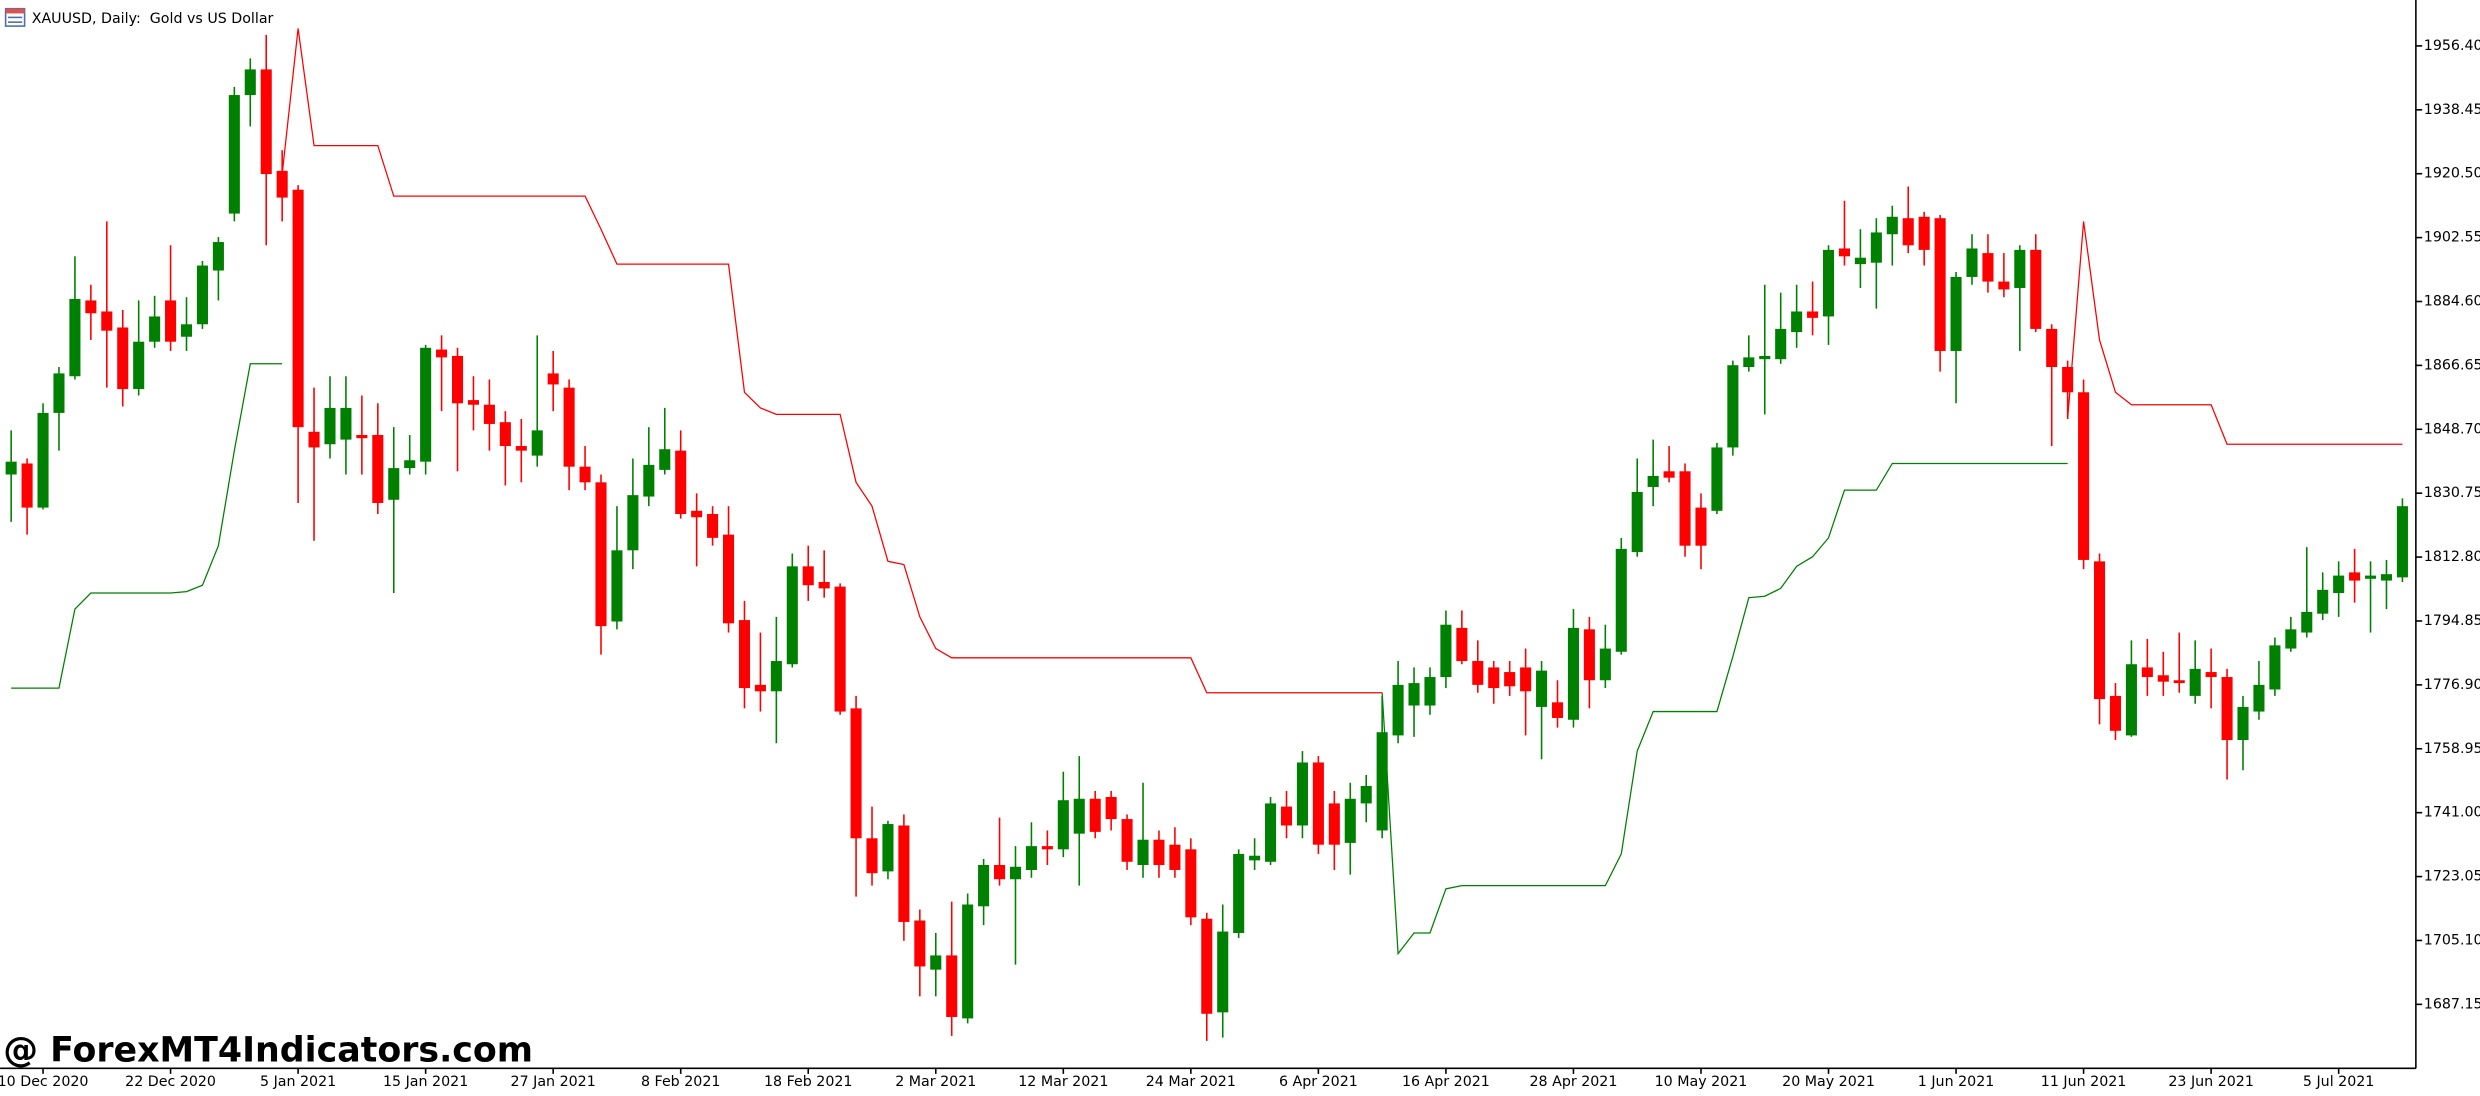 This screenshot has height=1096, width=2480. What do you see at coordinates (2211, 1082) in the screenshot?
I see `x-tick-label: 23 Jun 2021` at bounding box center [2211, 1082].